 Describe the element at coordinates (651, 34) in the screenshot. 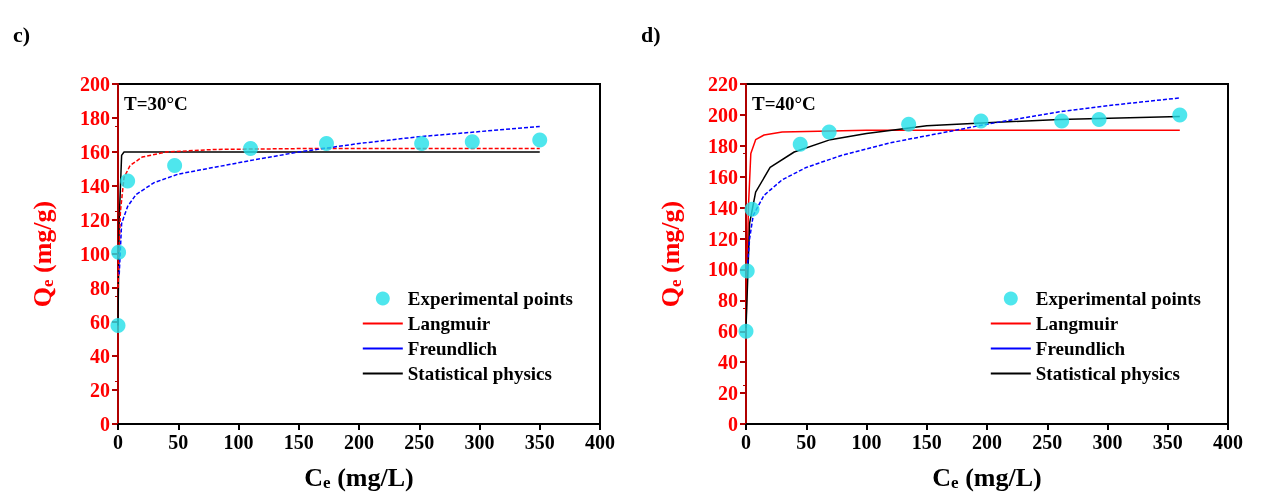

I see `chart-title: d)` at that location.